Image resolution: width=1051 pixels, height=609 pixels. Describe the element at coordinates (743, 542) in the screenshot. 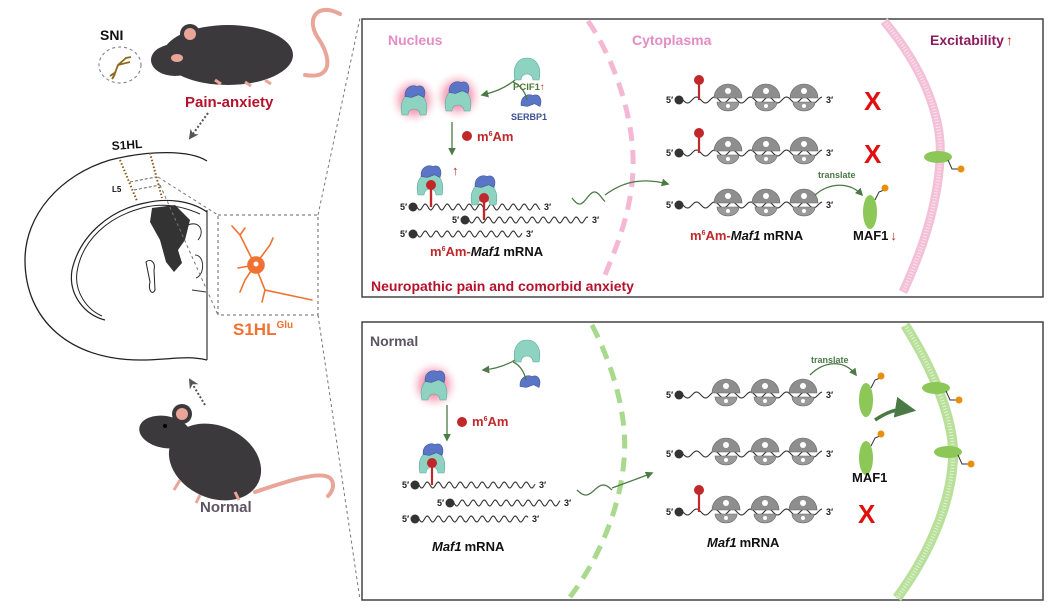

I see `cytoplasm-maf1-mrna-label: Maf1 mRNA` at that location.